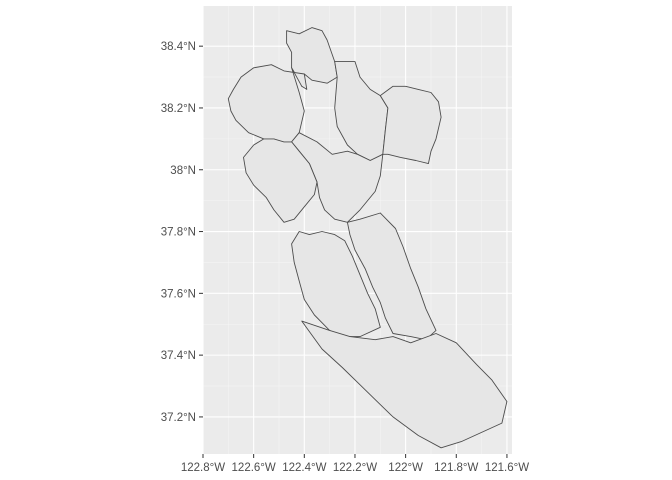 This screenshot has width=672, height=480. What do you see at coordinates (178, 109) in the screenshot?
I see `y-tick-label: 38.2°N` at bounding box center [178, 109].